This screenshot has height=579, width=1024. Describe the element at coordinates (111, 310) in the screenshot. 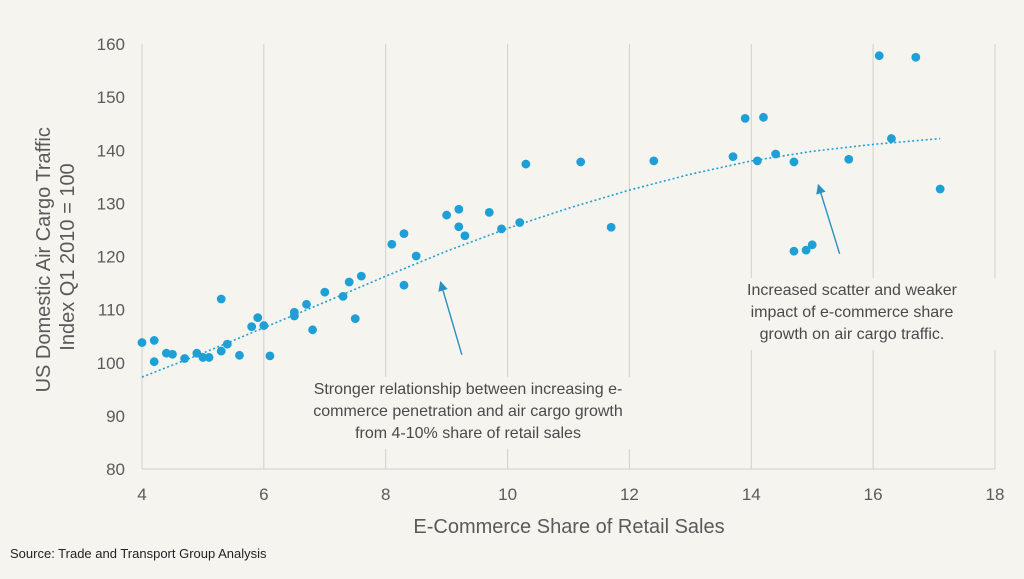

I see `y-tick-label: 110` at that location.